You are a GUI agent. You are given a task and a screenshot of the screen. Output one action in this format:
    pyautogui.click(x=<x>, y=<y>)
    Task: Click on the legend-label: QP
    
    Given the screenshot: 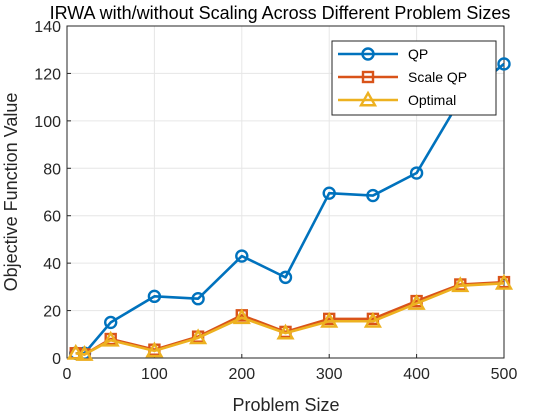 What is the action you would take?
    pyautogui.click(x=418, y=54)
    